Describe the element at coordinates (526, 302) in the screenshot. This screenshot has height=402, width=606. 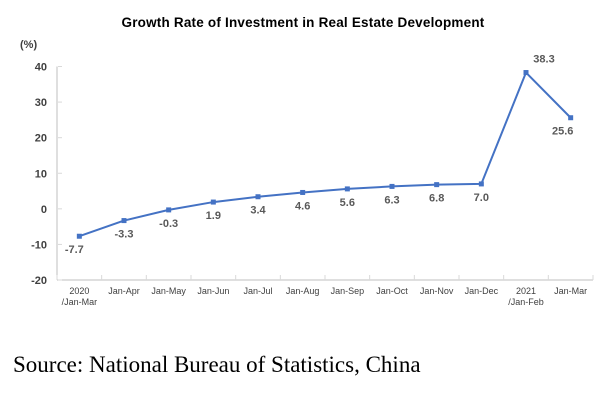
I see `svg-text: /Jan-Feb` at that location.